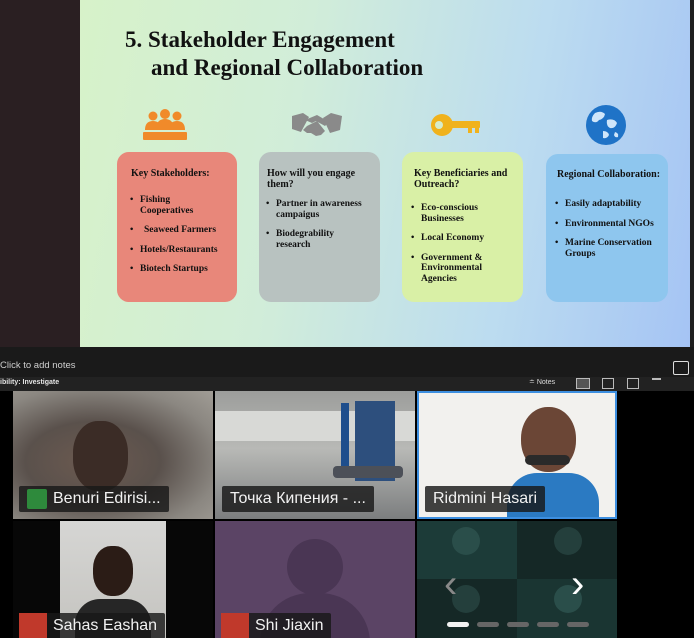 The image size is (694, 638). What do you see at coordinates (583, 383) in the screenshot?
I see `normal-view-icon` at bounding box center [583, 383].